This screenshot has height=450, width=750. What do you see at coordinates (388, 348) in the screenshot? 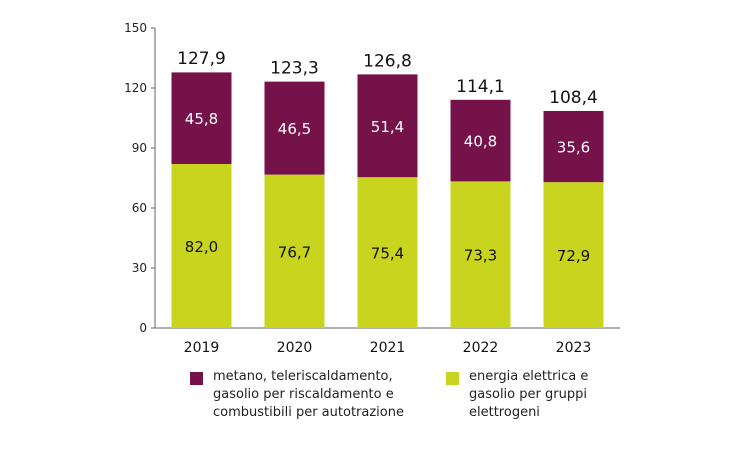
I see `x-tick-label: 2021` at bounding box center [388, 348].